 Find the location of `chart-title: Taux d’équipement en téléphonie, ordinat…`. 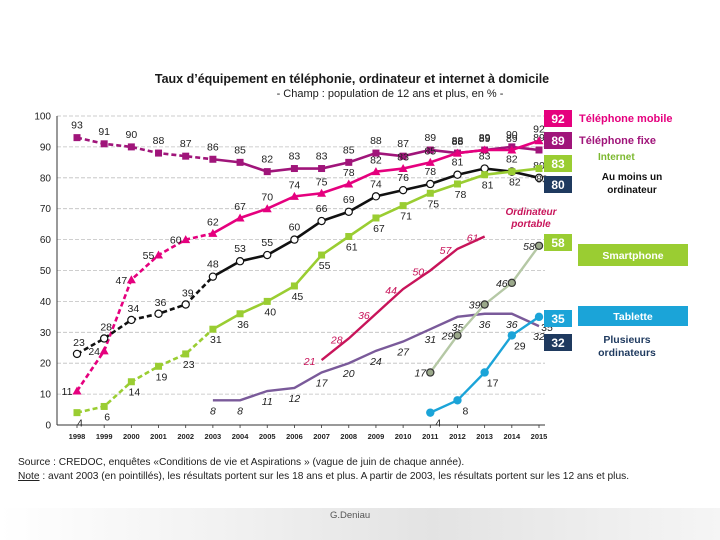

chart-title: Taux d’équipement en téléphonie, ordinat… is located at coordinates (352, 79).